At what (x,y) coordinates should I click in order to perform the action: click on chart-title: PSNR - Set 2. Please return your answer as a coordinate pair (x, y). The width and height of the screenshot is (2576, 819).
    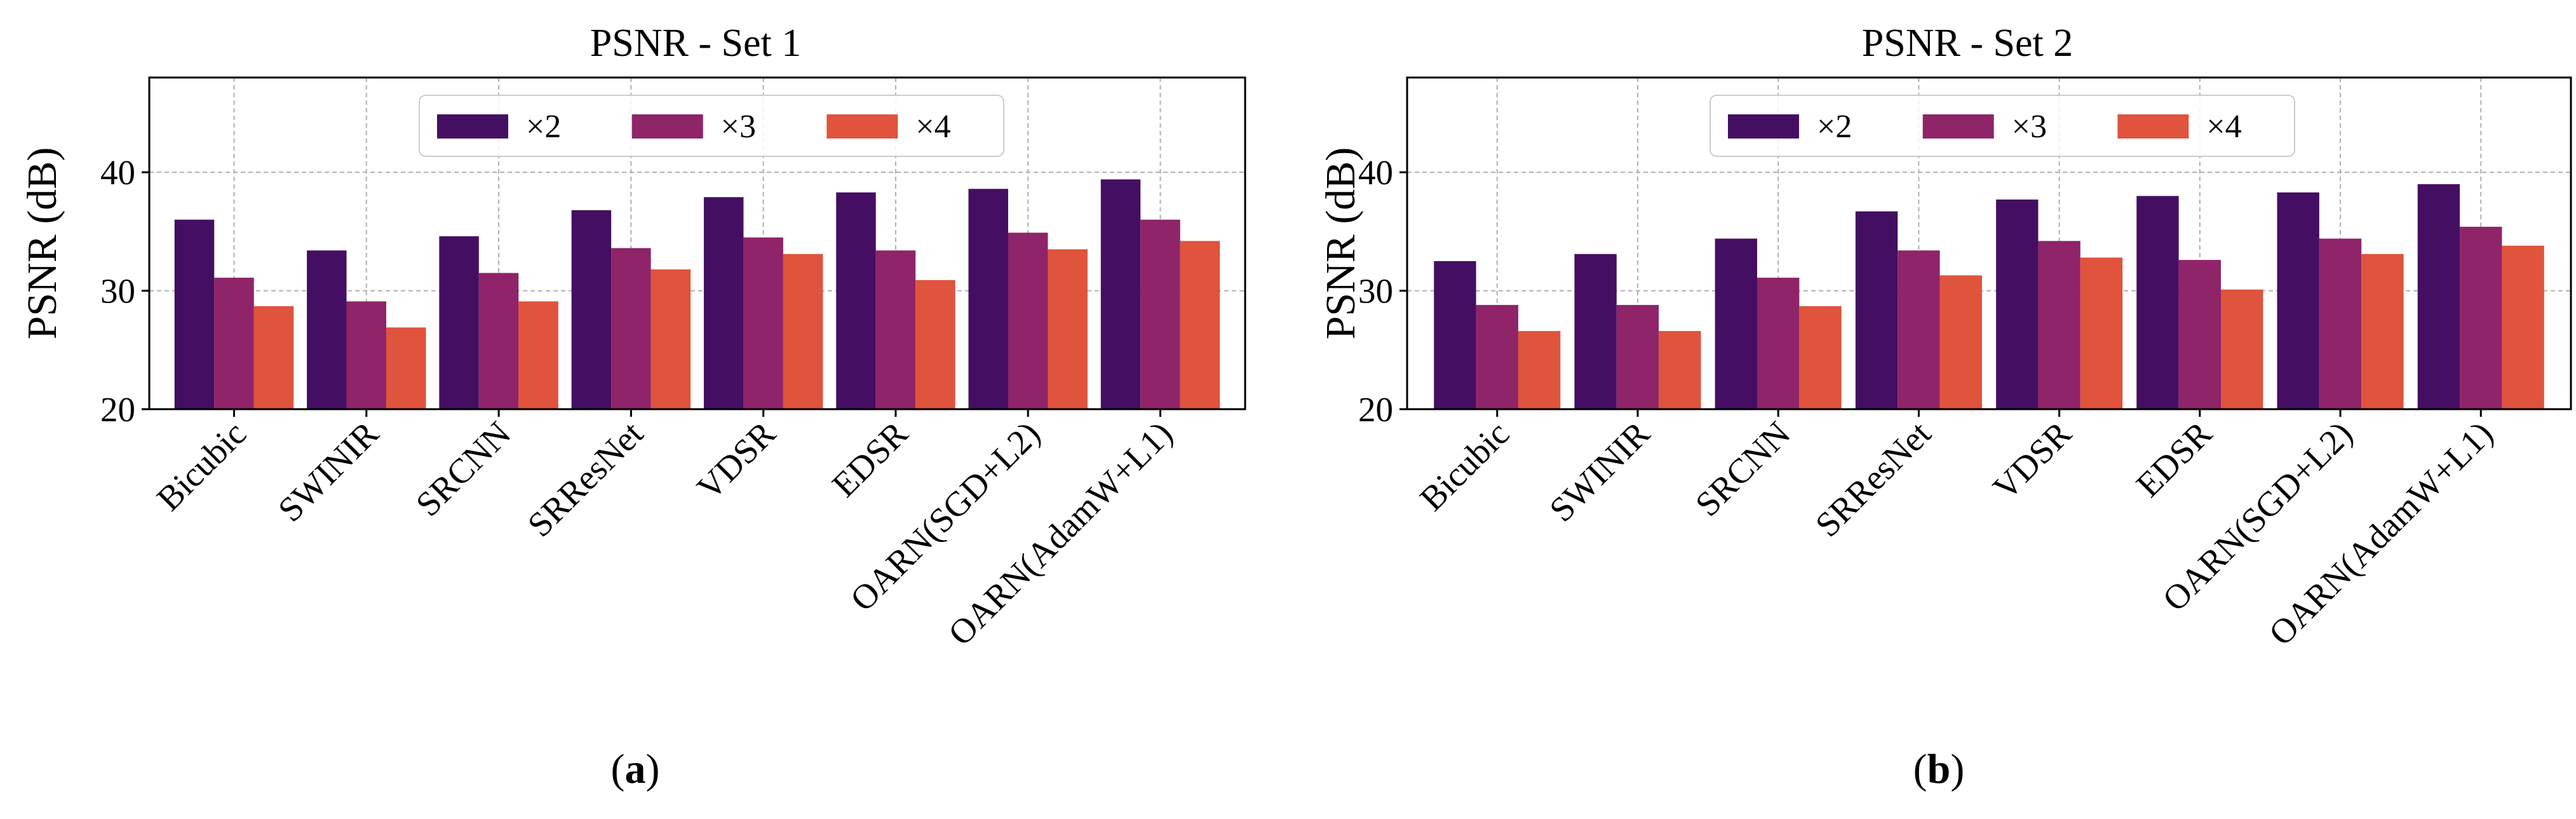
    Looking at the image, I should click on (1967, 43).